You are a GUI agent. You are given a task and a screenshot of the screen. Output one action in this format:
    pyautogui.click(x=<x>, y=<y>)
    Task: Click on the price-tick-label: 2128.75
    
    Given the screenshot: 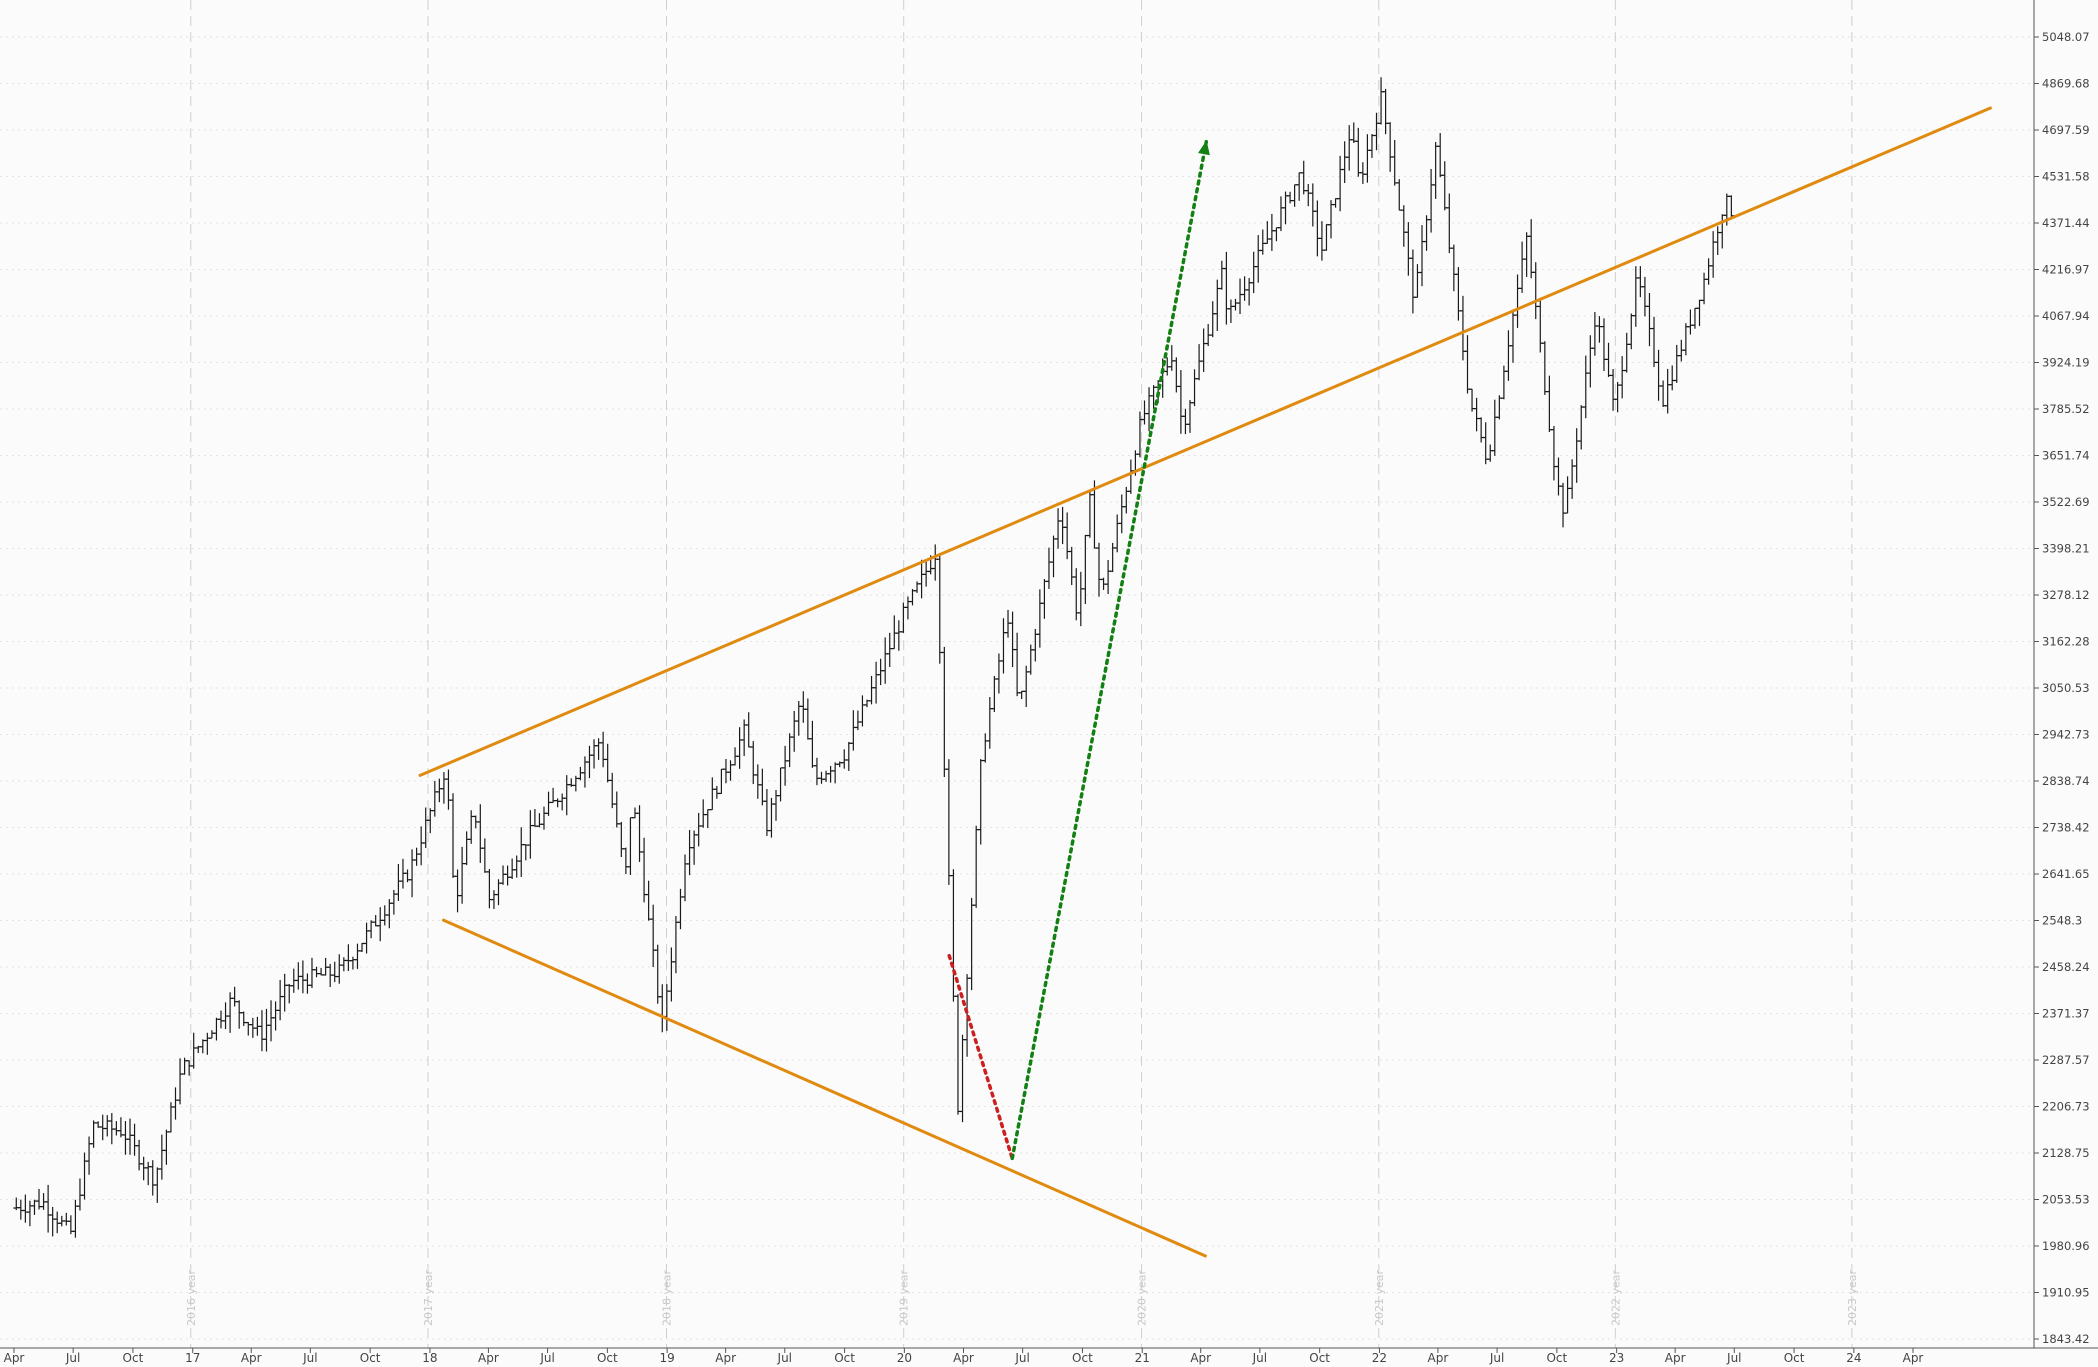 What is the action you would take?
    pyautogui.click(x=2066, y=1153)
    